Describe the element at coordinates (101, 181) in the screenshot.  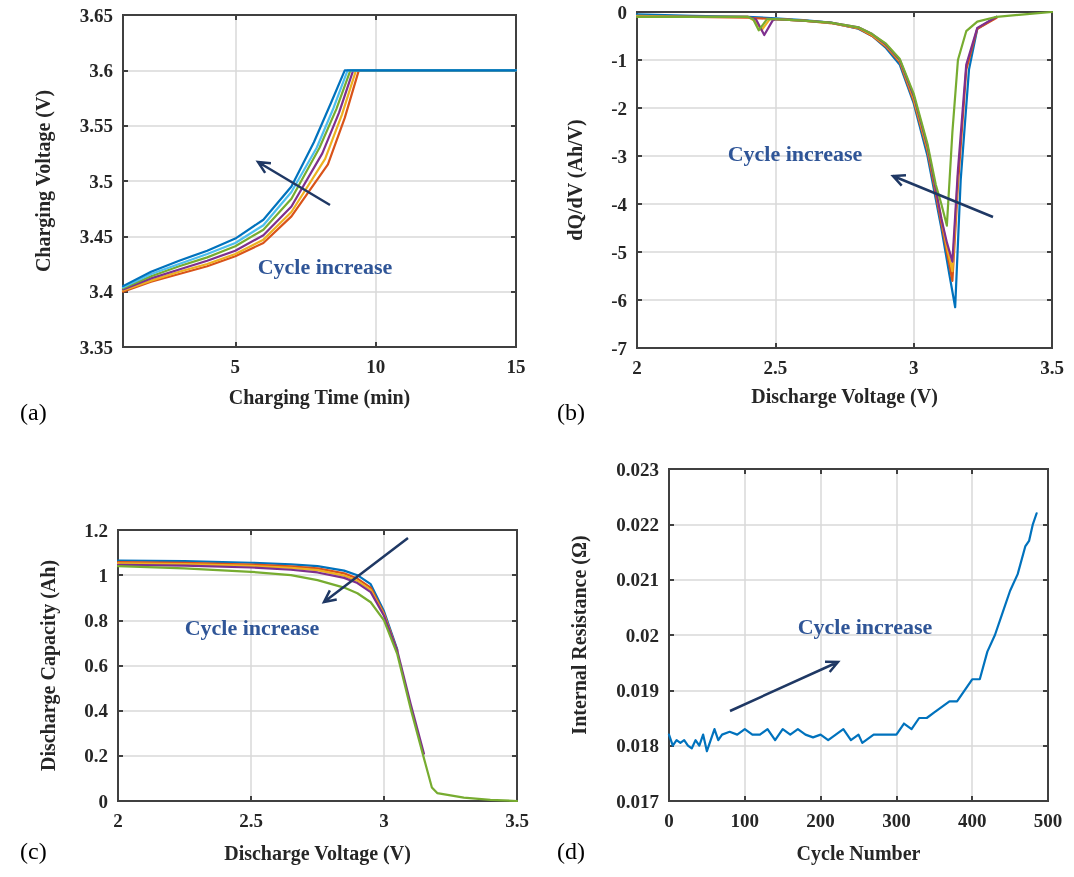
I see `y-tick-label: 3.5` at that location.